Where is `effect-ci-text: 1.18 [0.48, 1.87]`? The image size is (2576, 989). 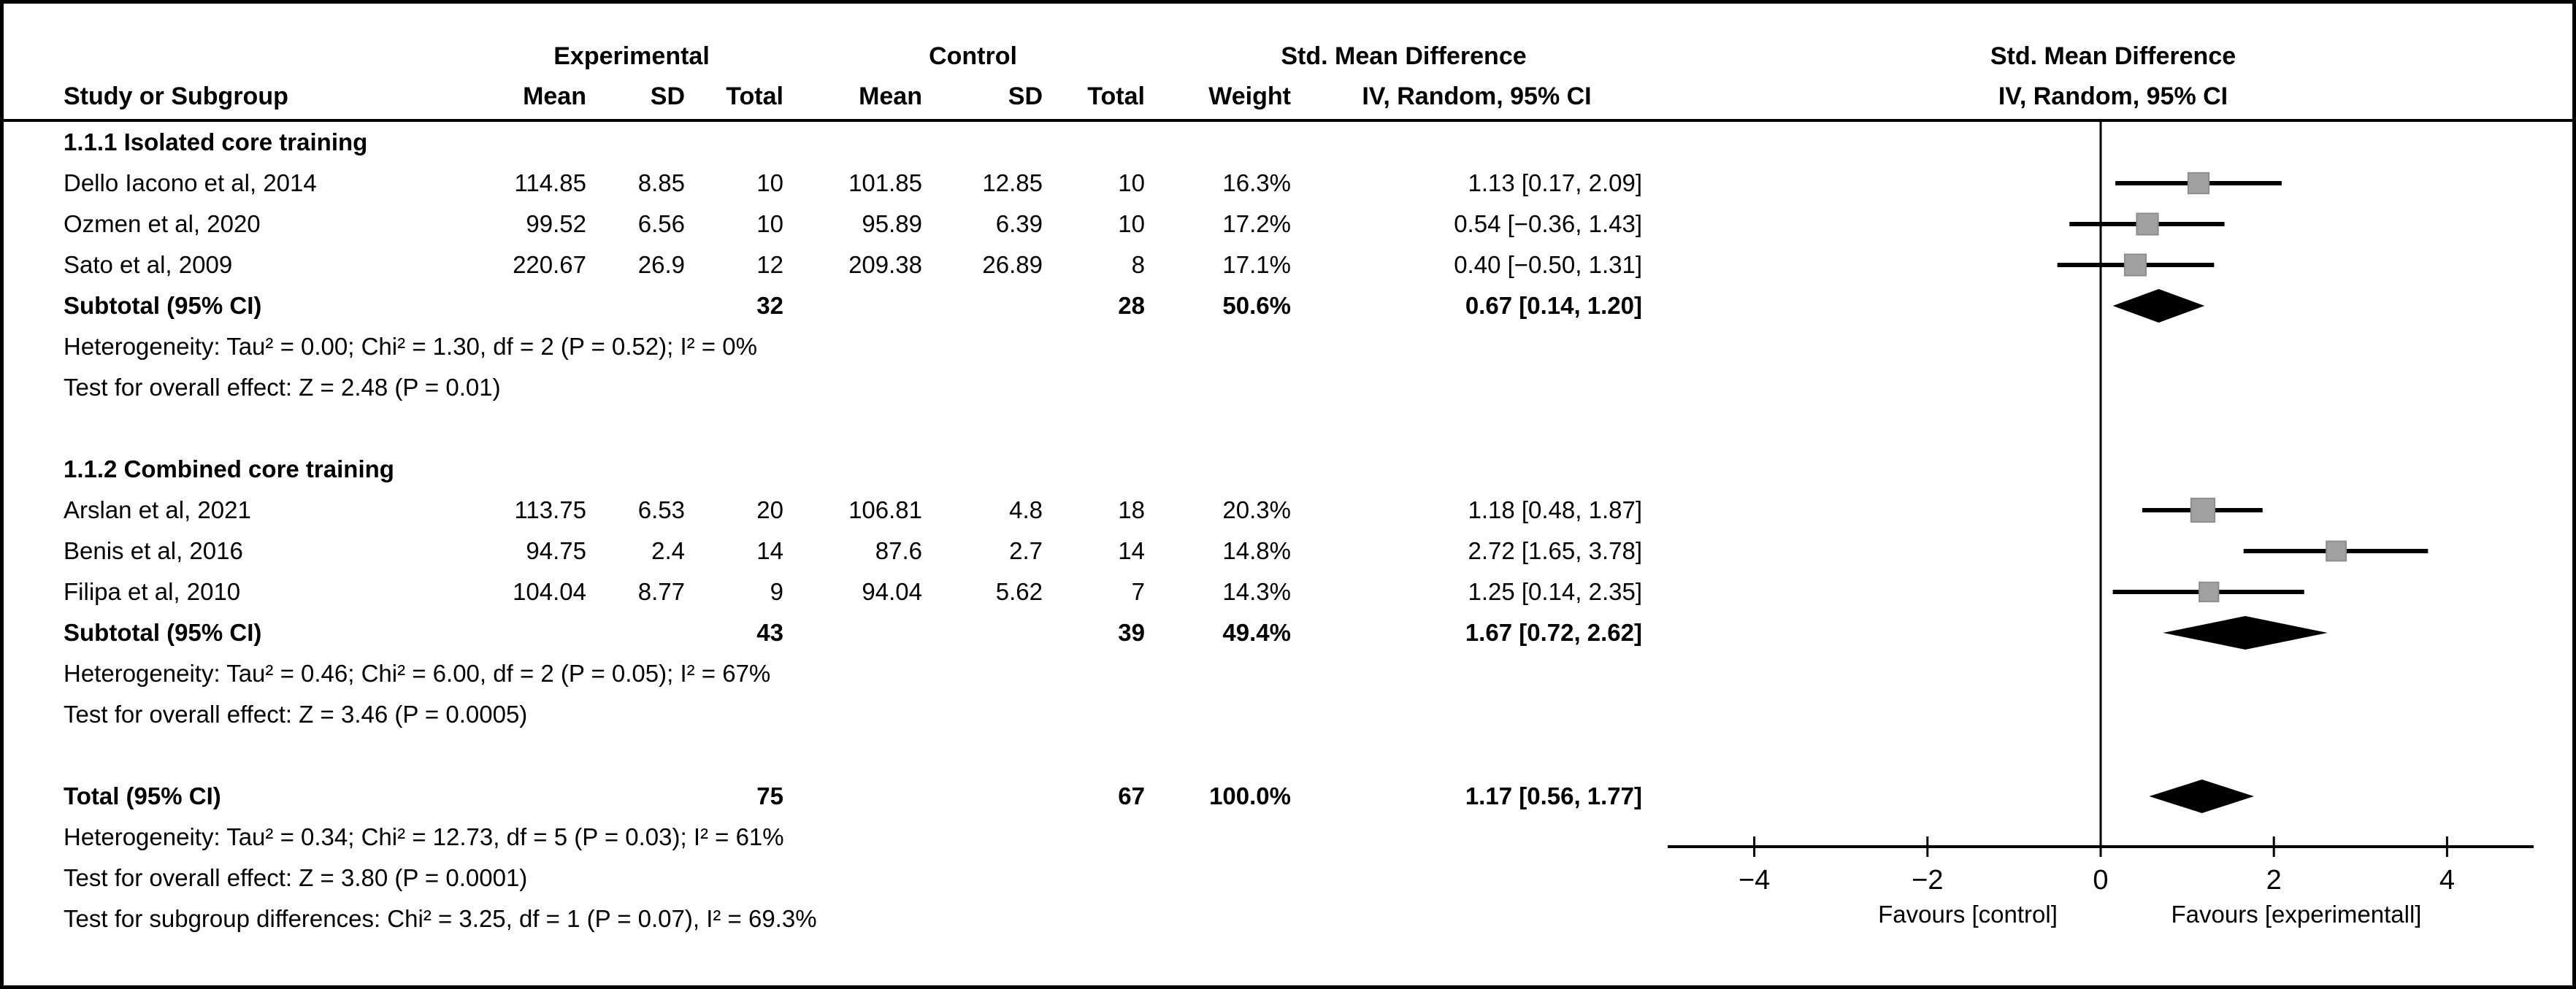 effect-ci-text: 1.18 [0.48, 1.87] is located at coordinates (1555, 510).